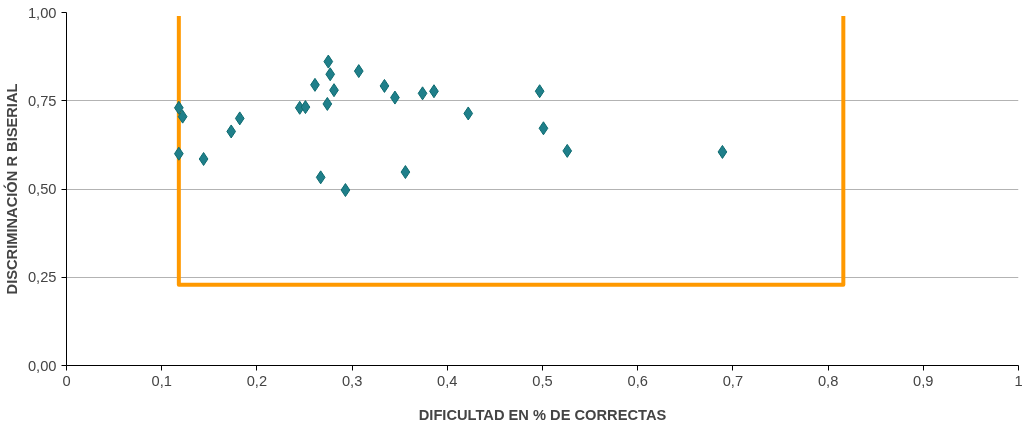 This screenshot has width=1030, height=425. I want to click on x-tick-label: 1, so click(1018, 380).